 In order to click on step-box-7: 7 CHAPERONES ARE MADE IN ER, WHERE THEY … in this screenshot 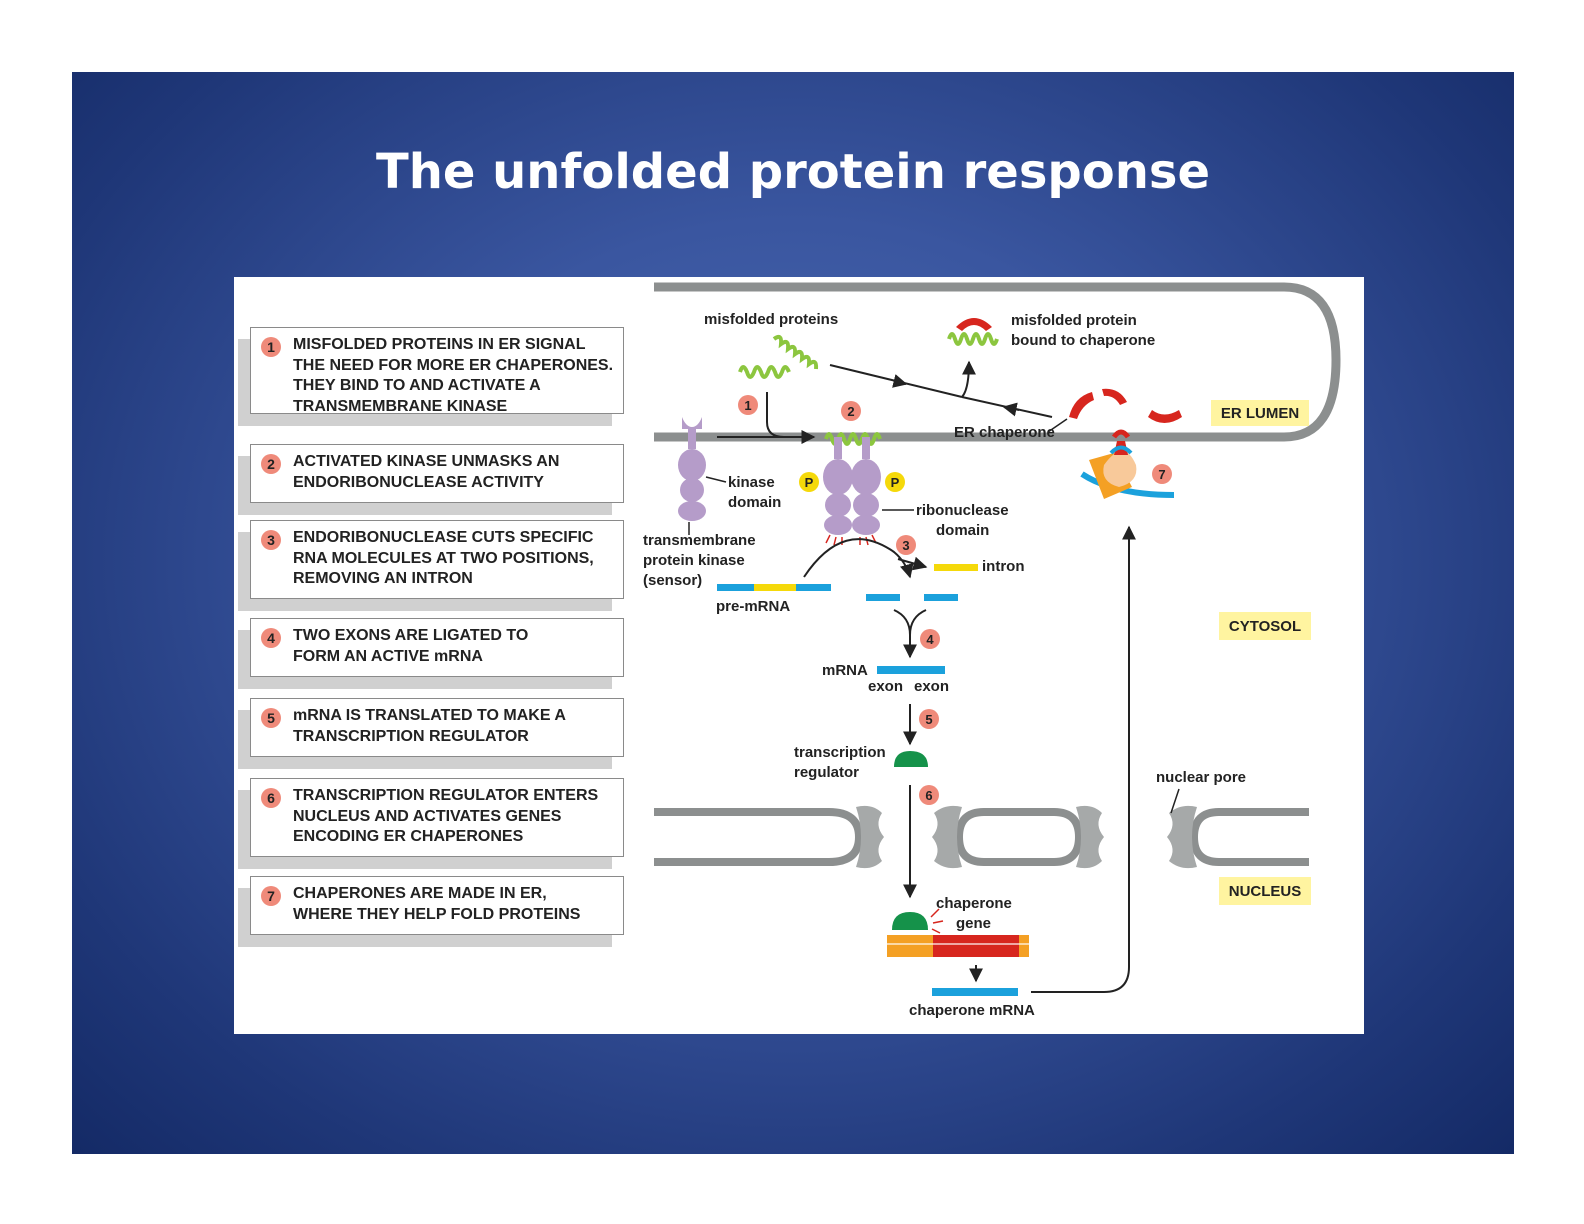, I will do `click(437, 905)`.